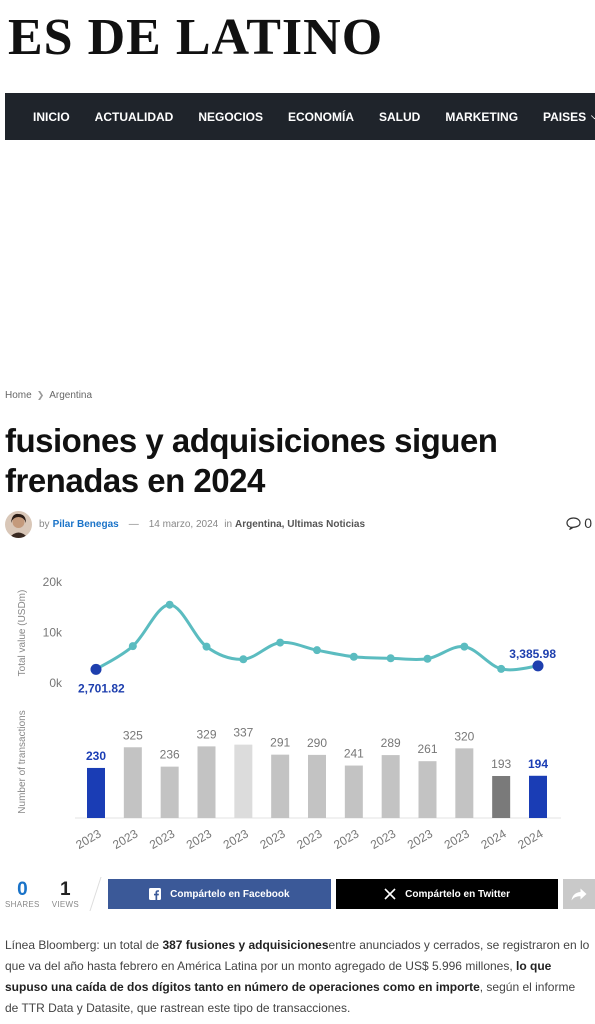 This screenshot has width=595, height=1024. I want to click on share-more-button, so click(579, 894).